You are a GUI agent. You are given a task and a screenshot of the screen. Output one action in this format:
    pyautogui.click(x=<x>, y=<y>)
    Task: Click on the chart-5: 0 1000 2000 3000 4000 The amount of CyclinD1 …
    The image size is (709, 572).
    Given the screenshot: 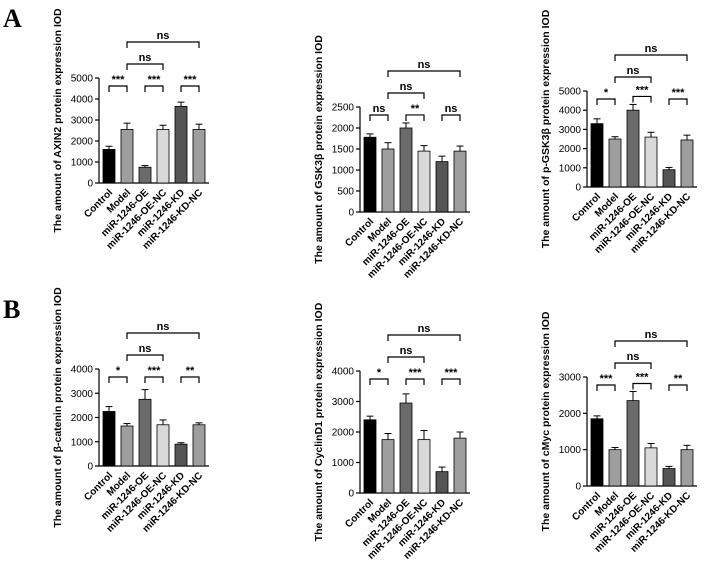 What is the action you would take?
    pyautogui.click(x=391, y=432)
    